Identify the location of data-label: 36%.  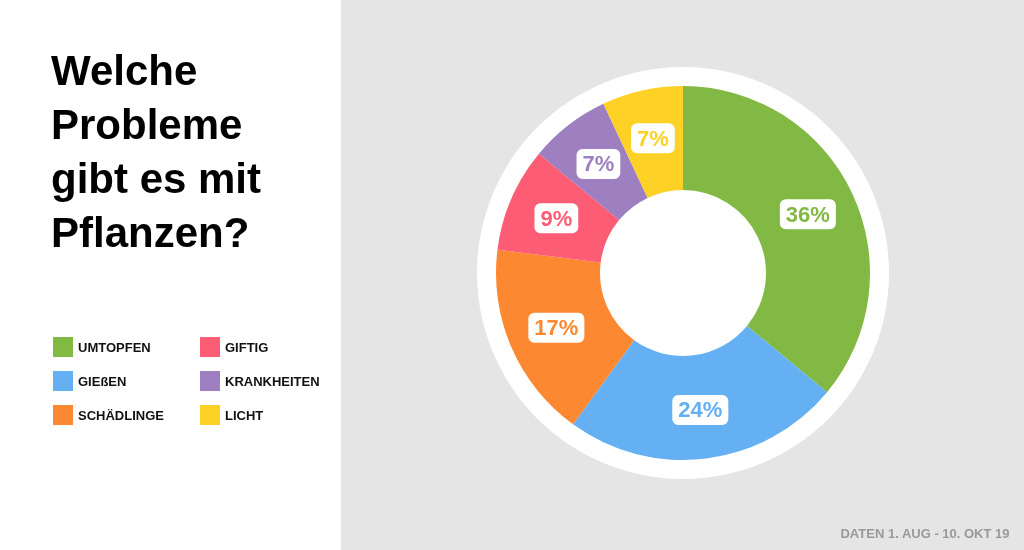
(807, 214).